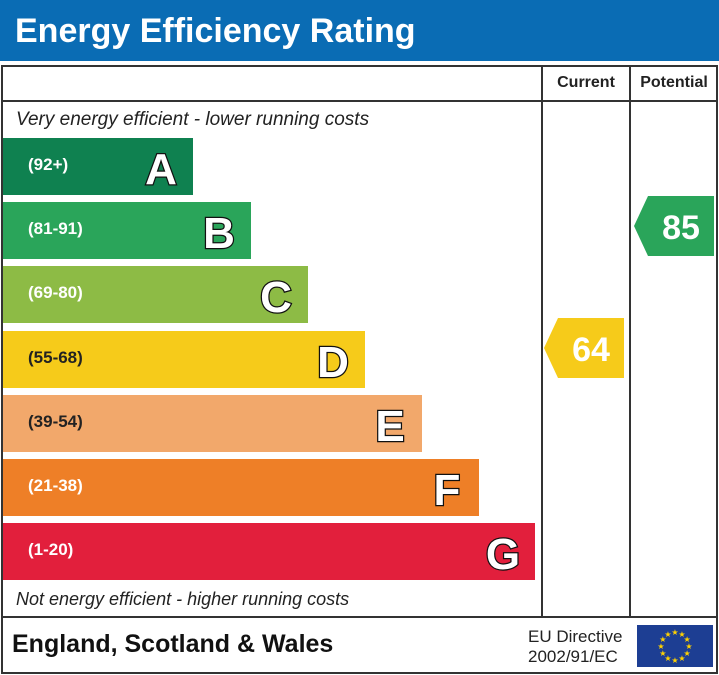 Image resolution: width=719 pixels, height=675 pixels. I want to click on svg-text: A, so click(161, 168).